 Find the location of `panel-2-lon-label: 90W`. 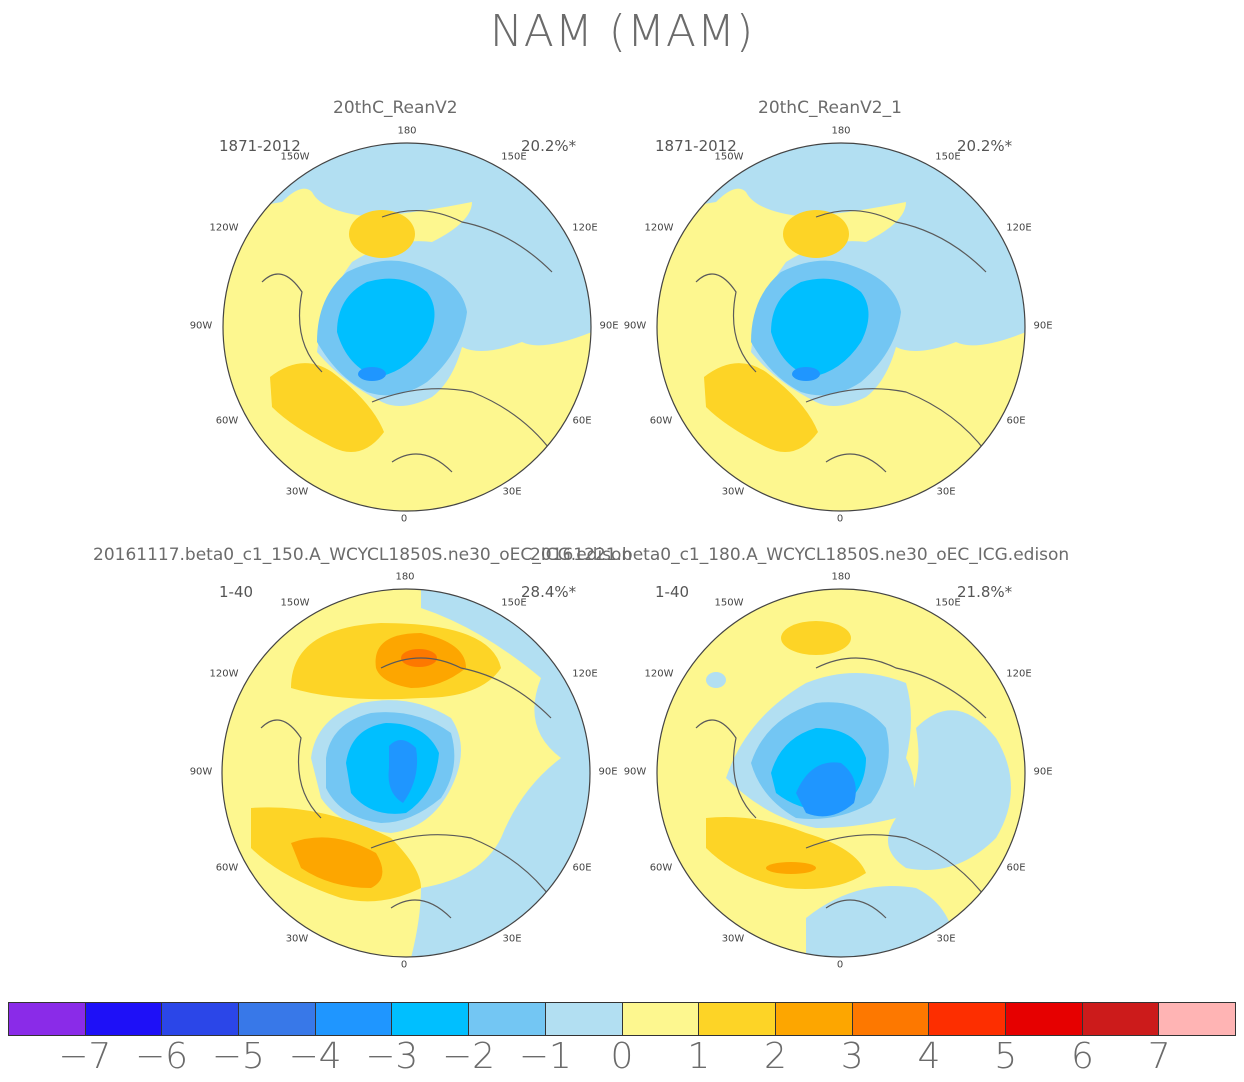

panel-2-lon-label: 90W is located at coordinates (635, 326).